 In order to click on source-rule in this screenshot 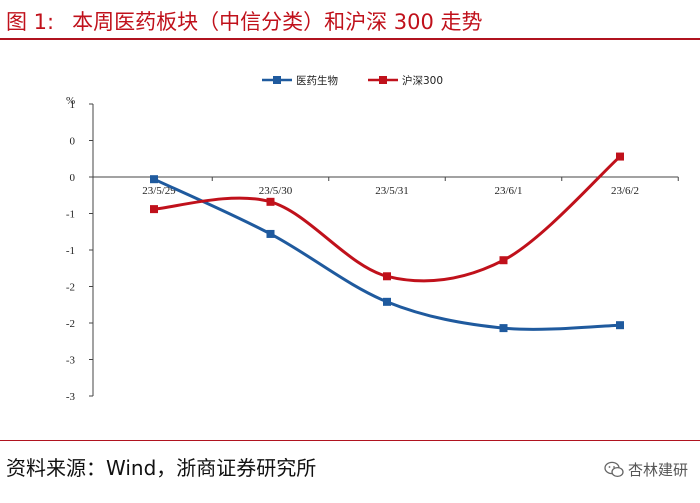, I will do `click(350, 440)`.